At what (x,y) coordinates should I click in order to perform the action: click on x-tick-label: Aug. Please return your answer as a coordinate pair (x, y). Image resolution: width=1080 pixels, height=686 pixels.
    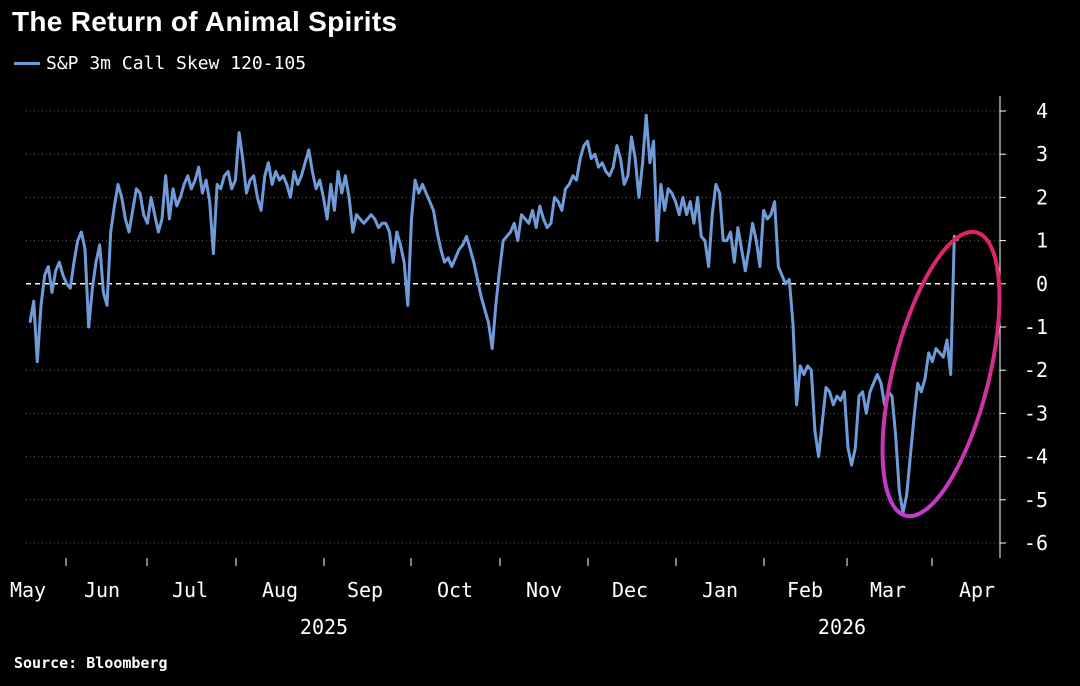
    Looking at the image, I should click on (280, 590).